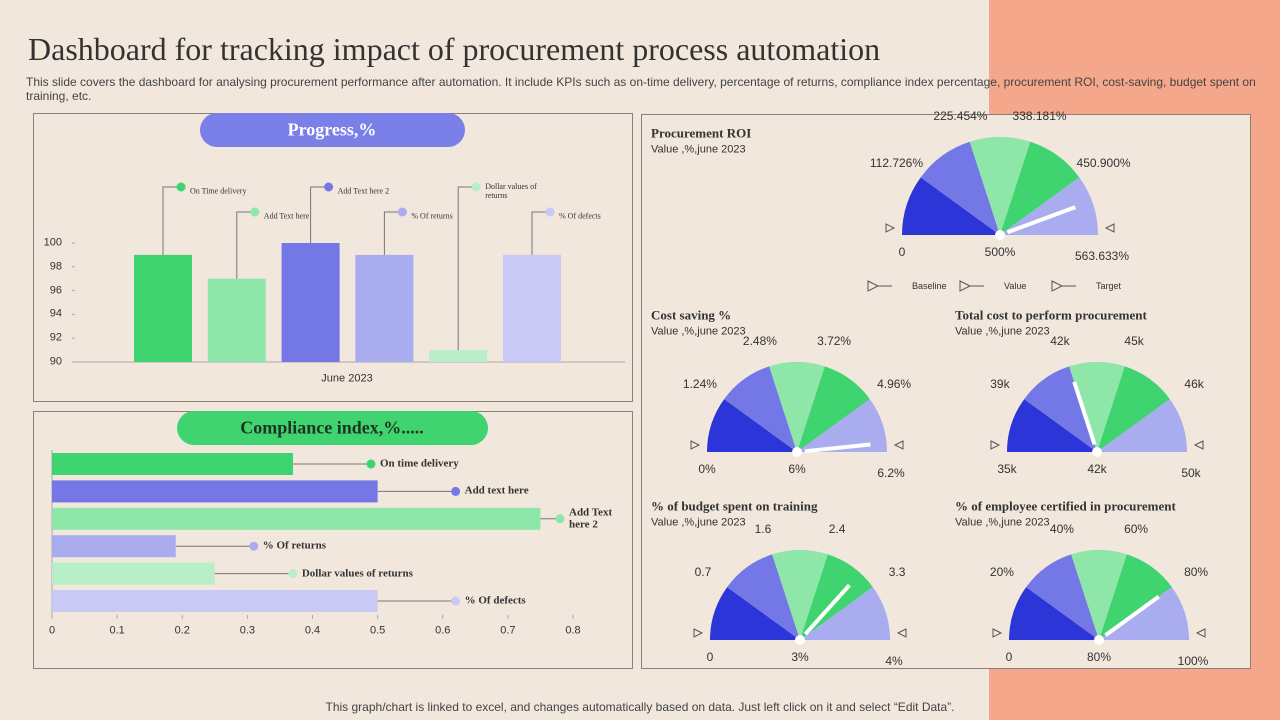 This screenshot has width=1280, height=720. Describe the element at coordinates (701, 133) in the screenshot. I see `chart-title: Procurement ROI` at that location.